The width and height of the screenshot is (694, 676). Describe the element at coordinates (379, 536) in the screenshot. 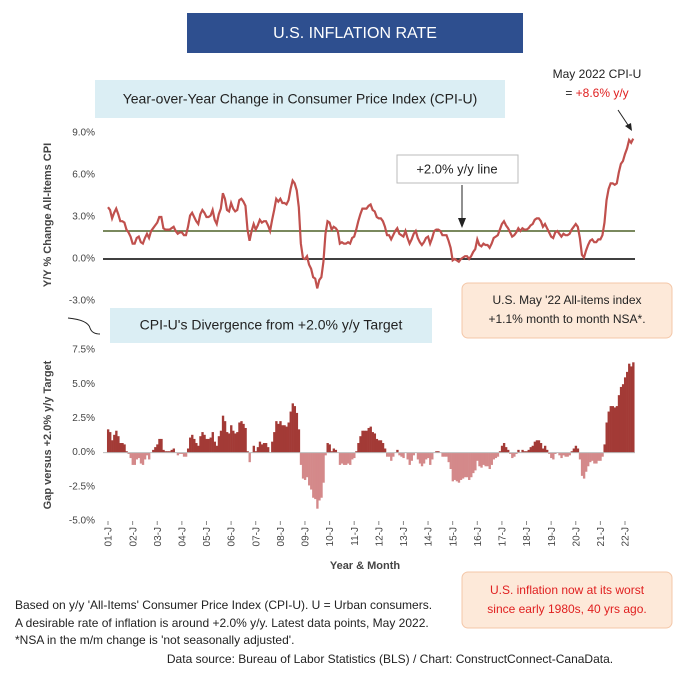

I see `x-tick-label: 12-J` at that location.